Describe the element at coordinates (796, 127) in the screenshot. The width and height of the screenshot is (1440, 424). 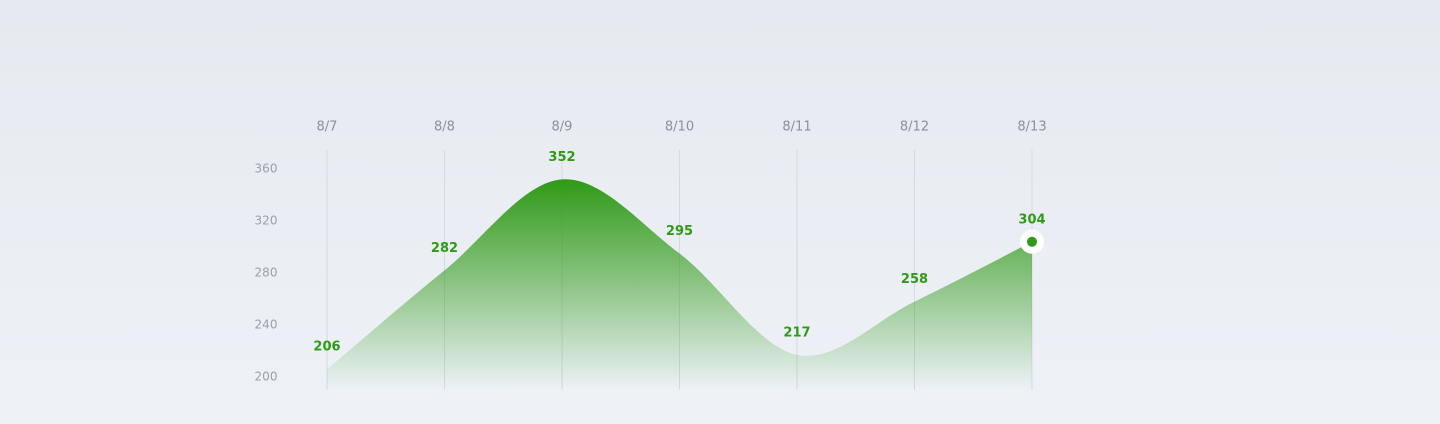
I see `x-tick-label: 8/11` at that location.